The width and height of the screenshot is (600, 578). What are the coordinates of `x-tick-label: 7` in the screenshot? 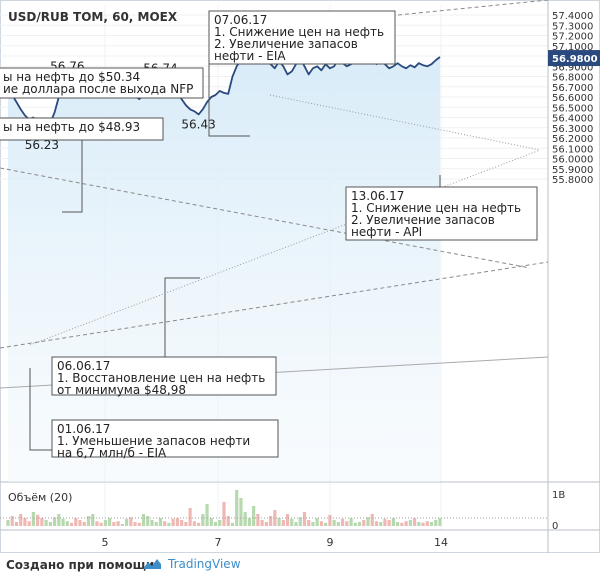 It's located at (218, 542).